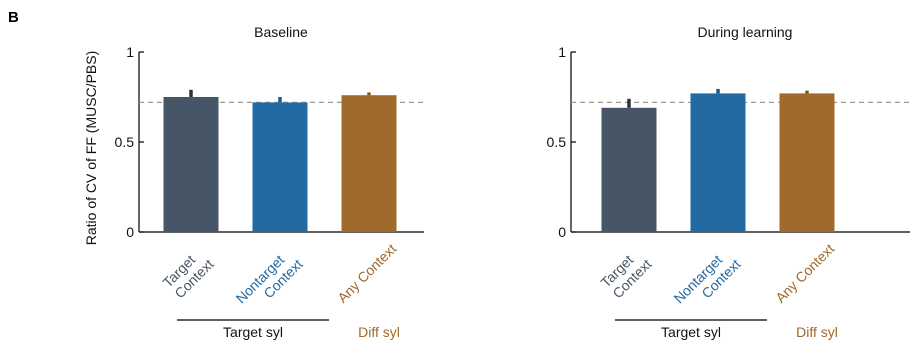 The height and width of the screenshot is (347, 913). I want to click on panel-label: B, so click(13, 17).